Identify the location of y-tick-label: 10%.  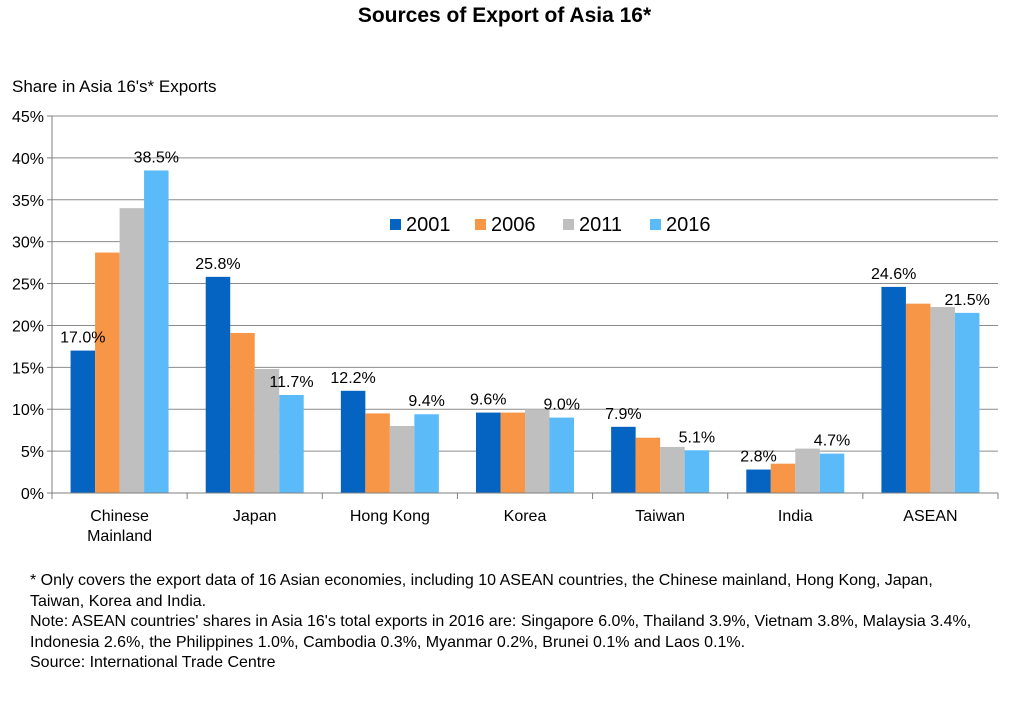
(28, 410).